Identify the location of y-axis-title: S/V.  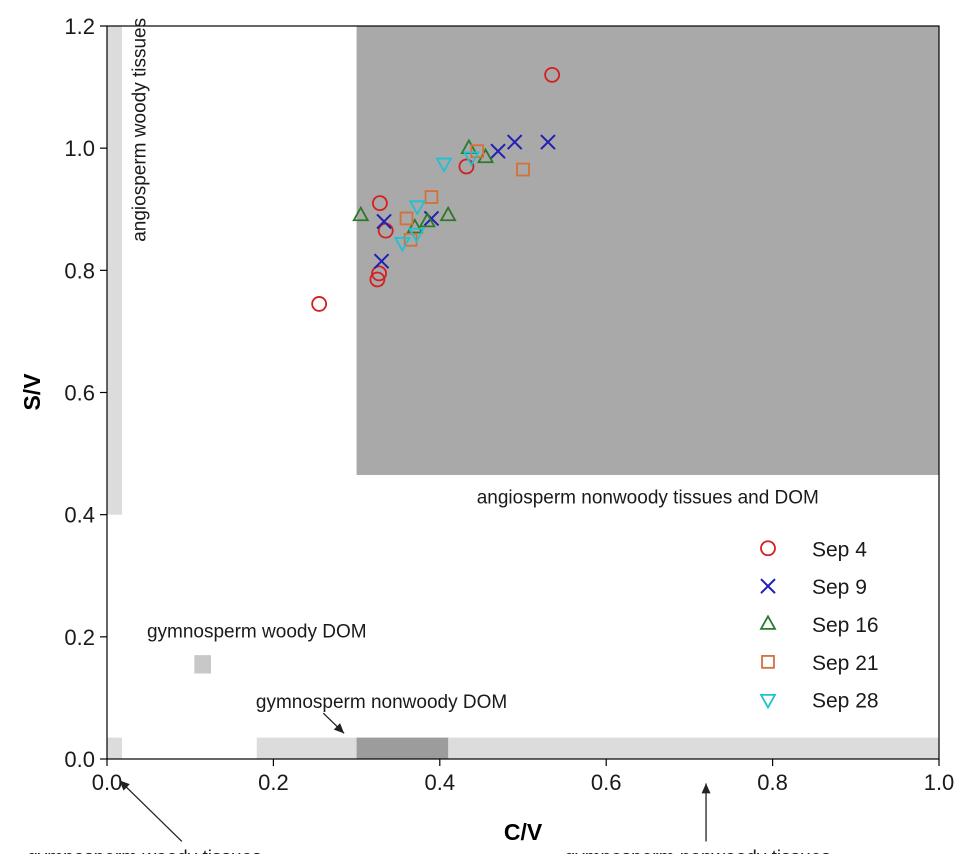
(32, 392).